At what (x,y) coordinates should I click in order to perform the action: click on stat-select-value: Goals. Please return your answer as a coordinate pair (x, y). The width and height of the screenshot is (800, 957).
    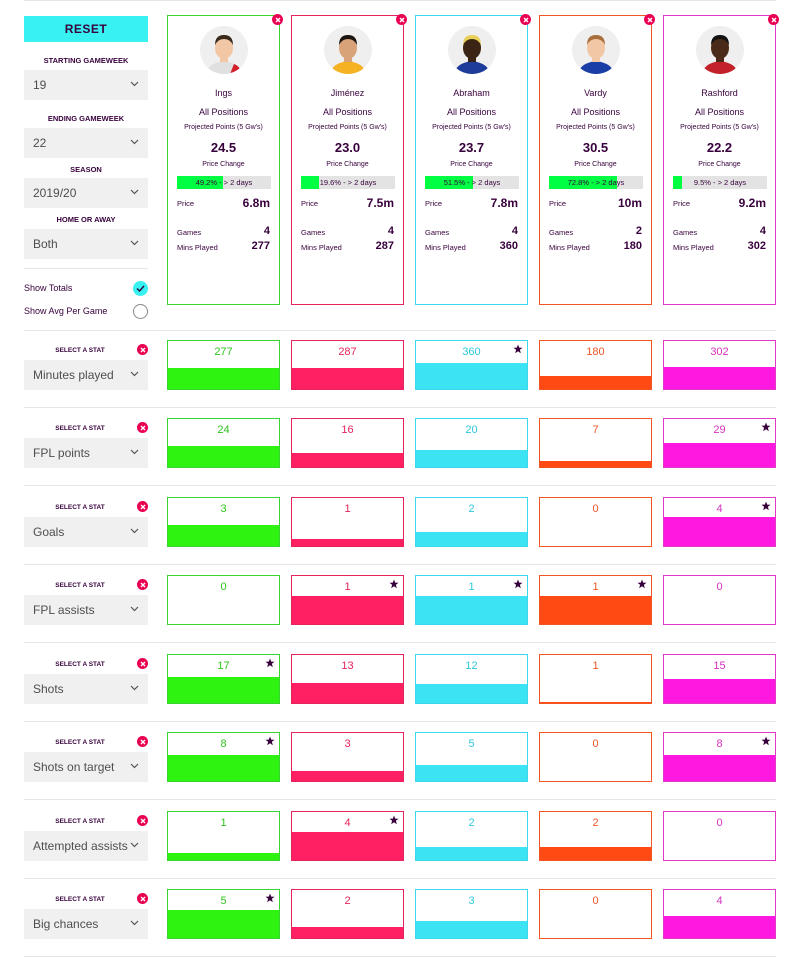
    Looking at the image, I should click on (49, 532).